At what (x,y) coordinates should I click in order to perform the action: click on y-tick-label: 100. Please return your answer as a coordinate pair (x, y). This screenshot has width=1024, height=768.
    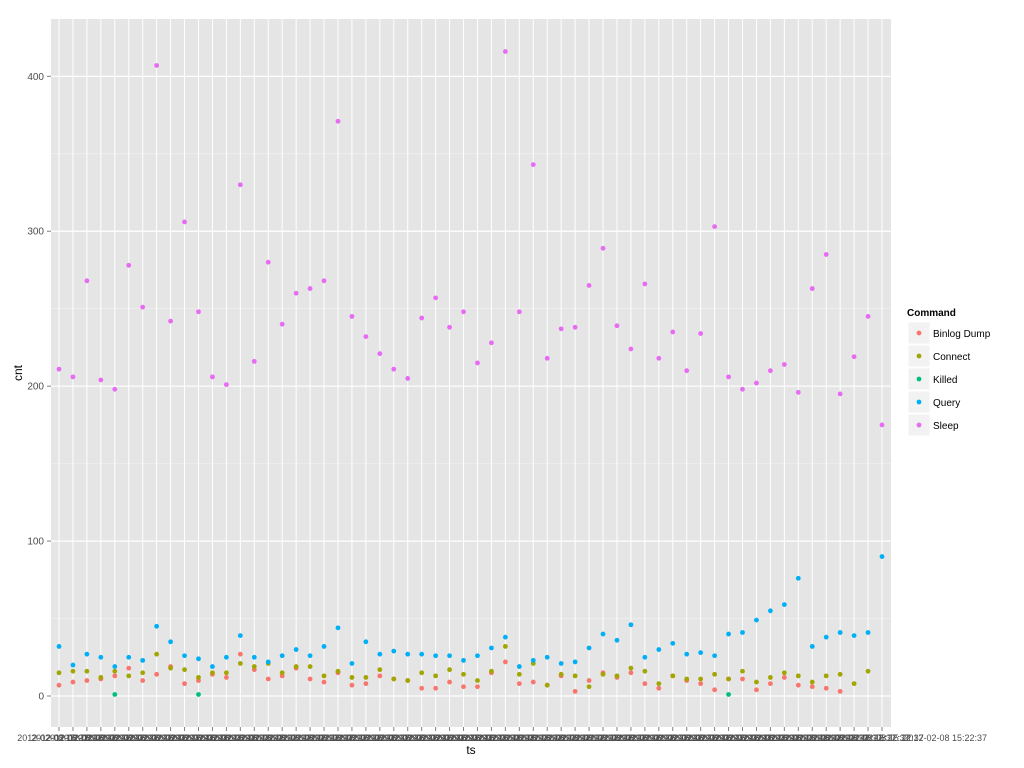
    Looking at the image, I should click on (35, 542).